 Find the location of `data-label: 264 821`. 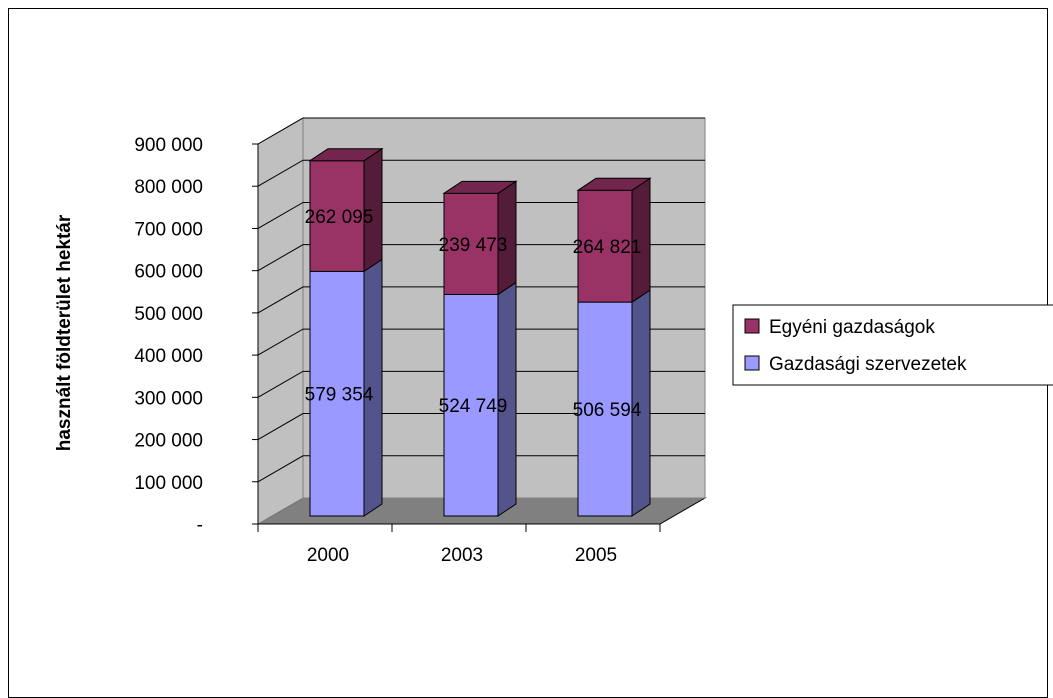

data-label: 264 821 is located at coordinates (607, 247).